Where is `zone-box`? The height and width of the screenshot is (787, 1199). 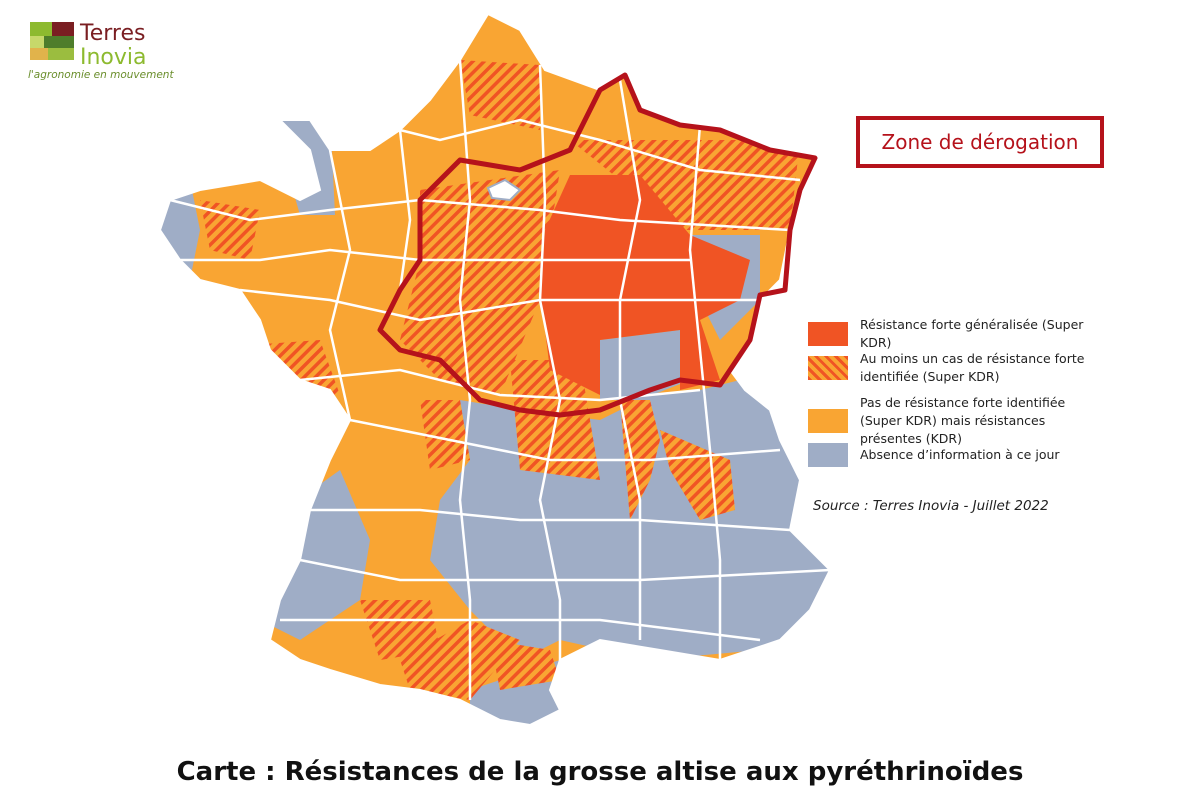 zone-box is located at coordinates (980, 142).